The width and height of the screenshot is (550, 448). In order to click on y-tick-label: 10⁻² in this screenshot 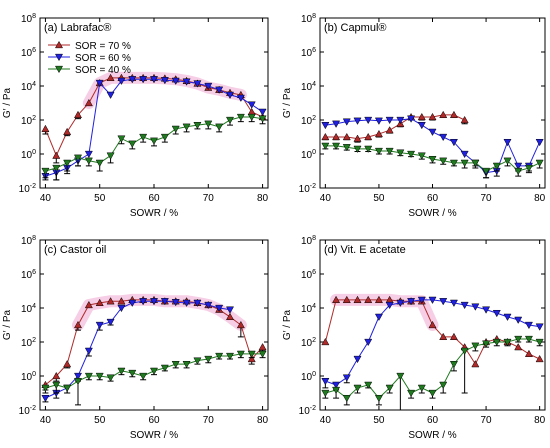, I will do `click(307, 189)`.